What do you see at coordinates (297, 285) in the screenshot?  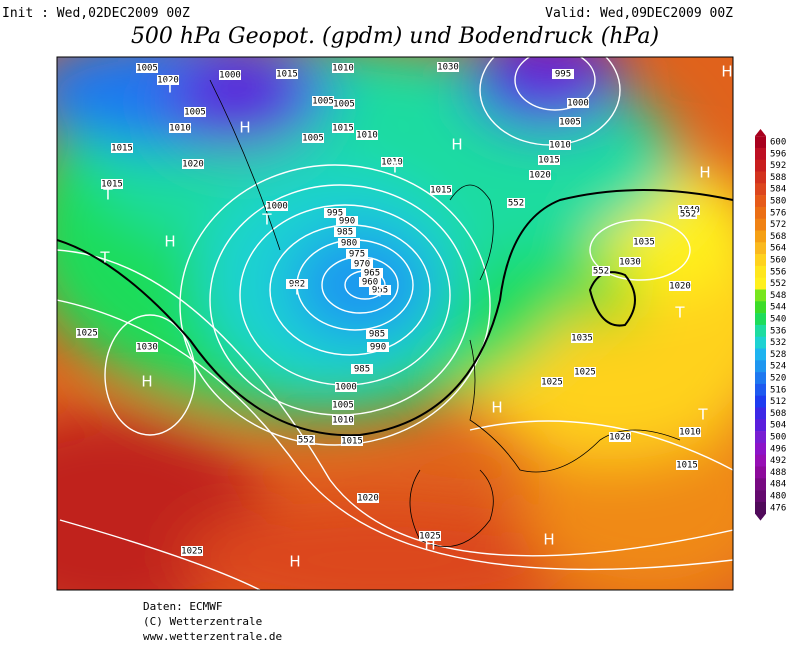 I see `pressure-label: 982` at bounding box center [297, 285].